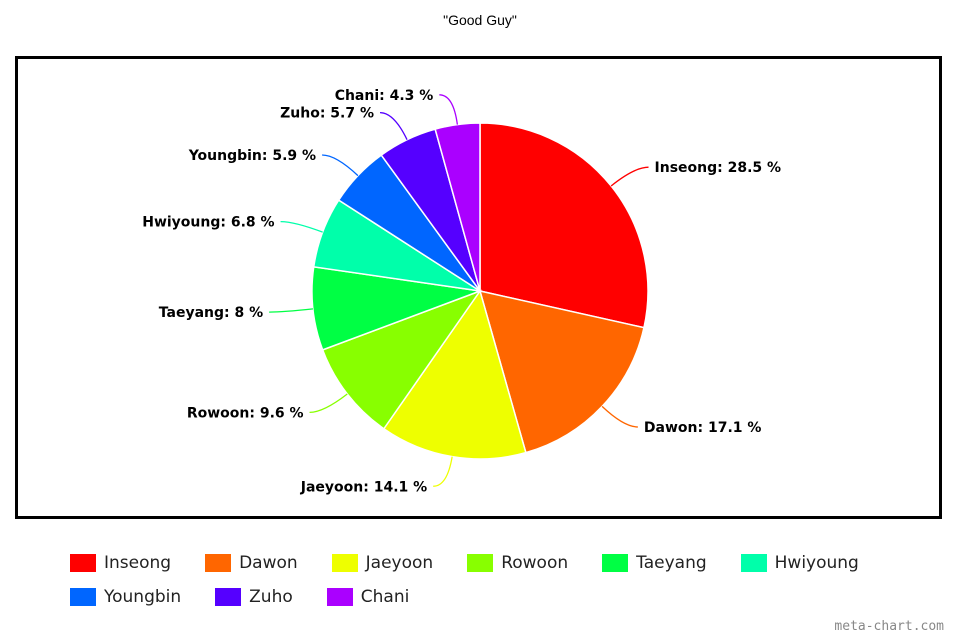 The width and height of the screenshot is (960, 640). I want to click on pie-slice-chani, so click(457, 207).